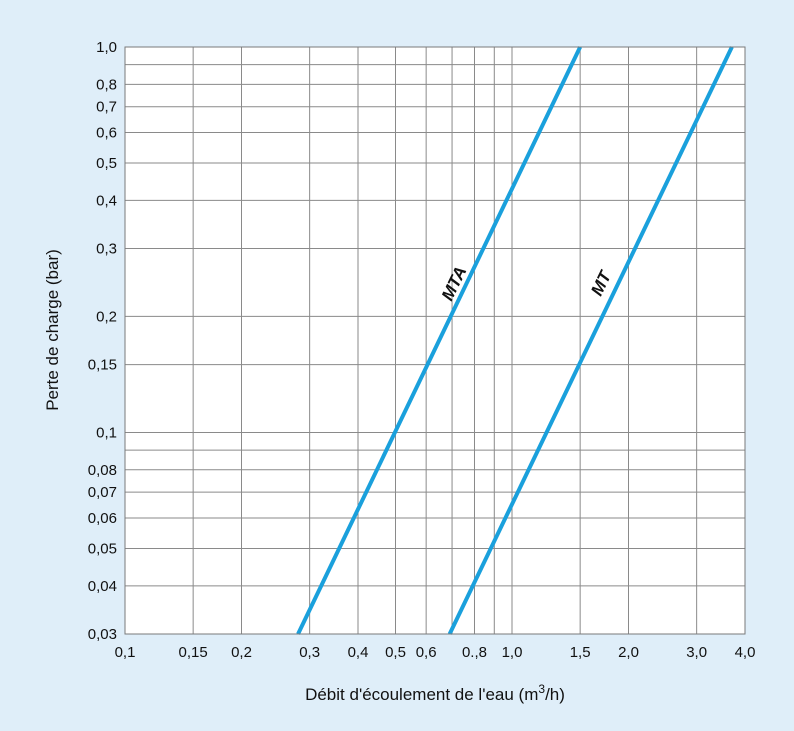 The width and height of the screenshot is (794, 731). What do you see at coordinates (358, 652) in the screenshot?
I see `x-tick-label: 0,4` at bounding box center [358, 652].